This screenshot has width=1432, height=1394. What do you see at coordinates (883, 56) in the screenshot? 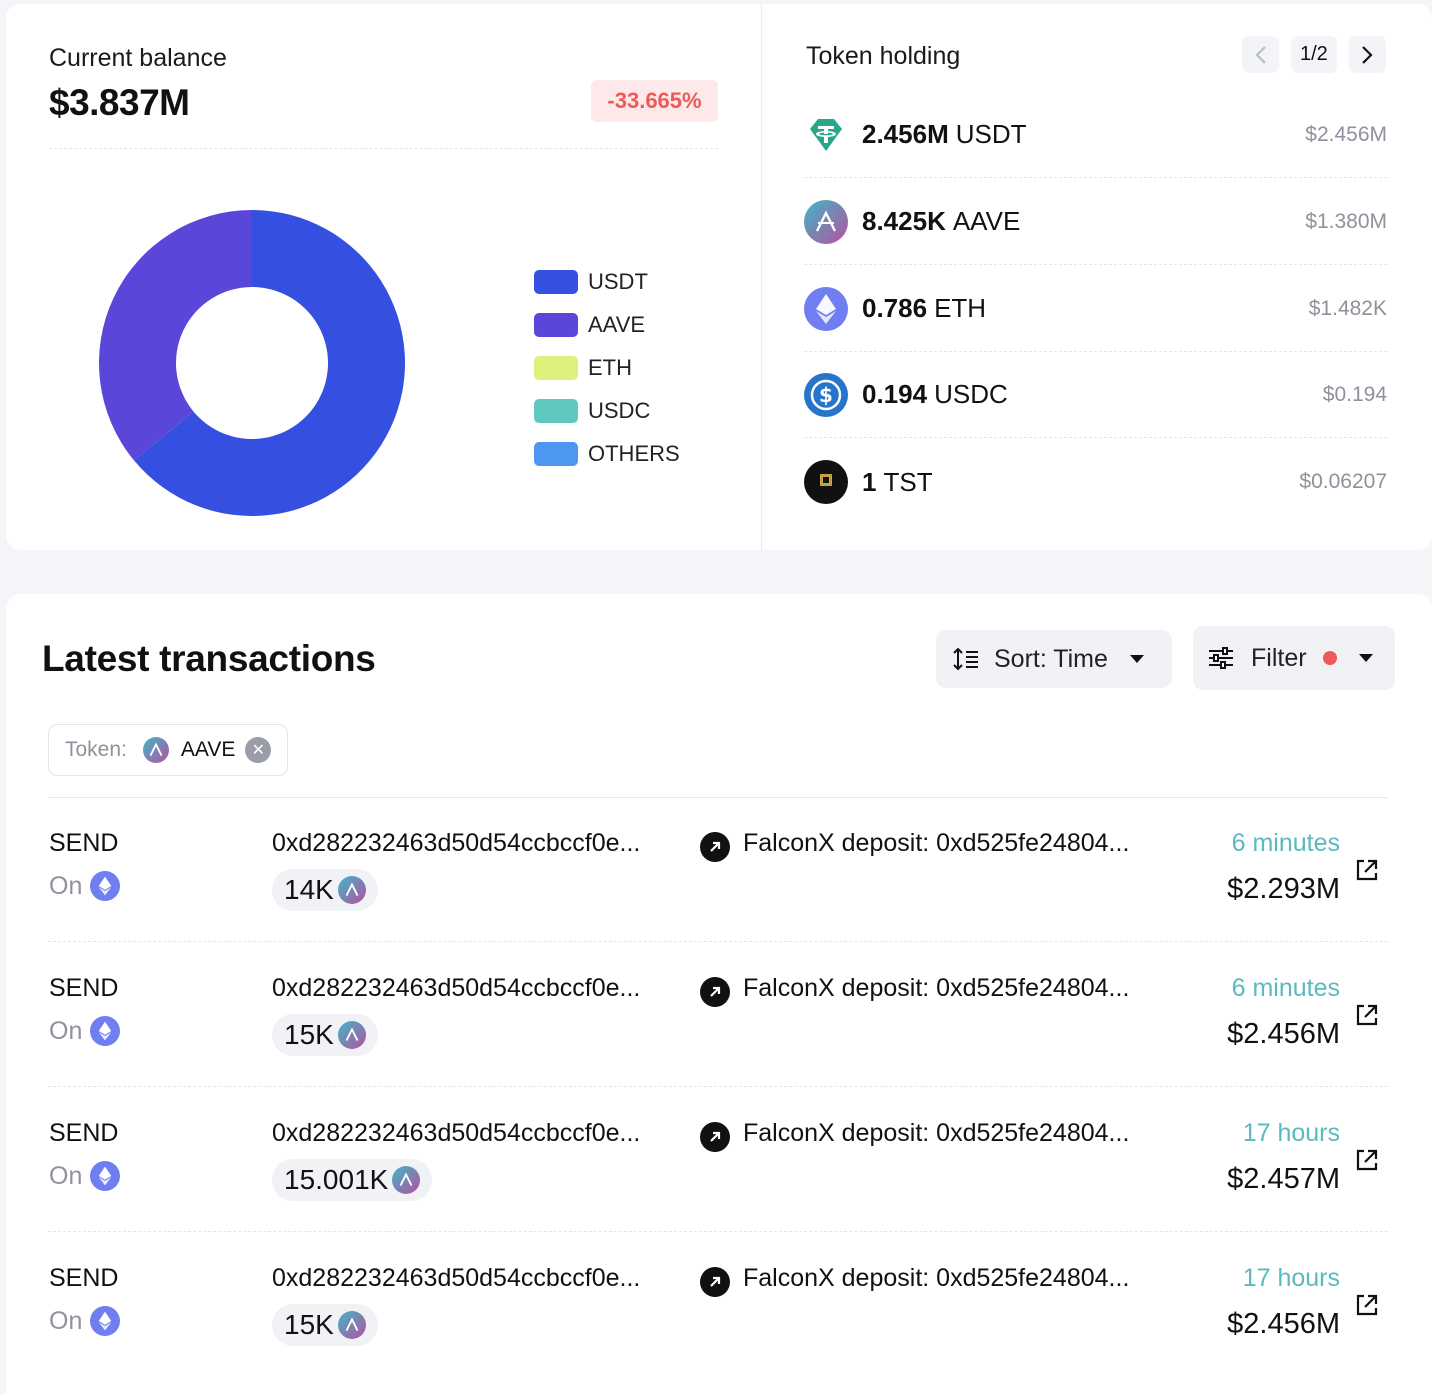
I see `token-holding-title: Token holding` at bounding box center [883, 56].